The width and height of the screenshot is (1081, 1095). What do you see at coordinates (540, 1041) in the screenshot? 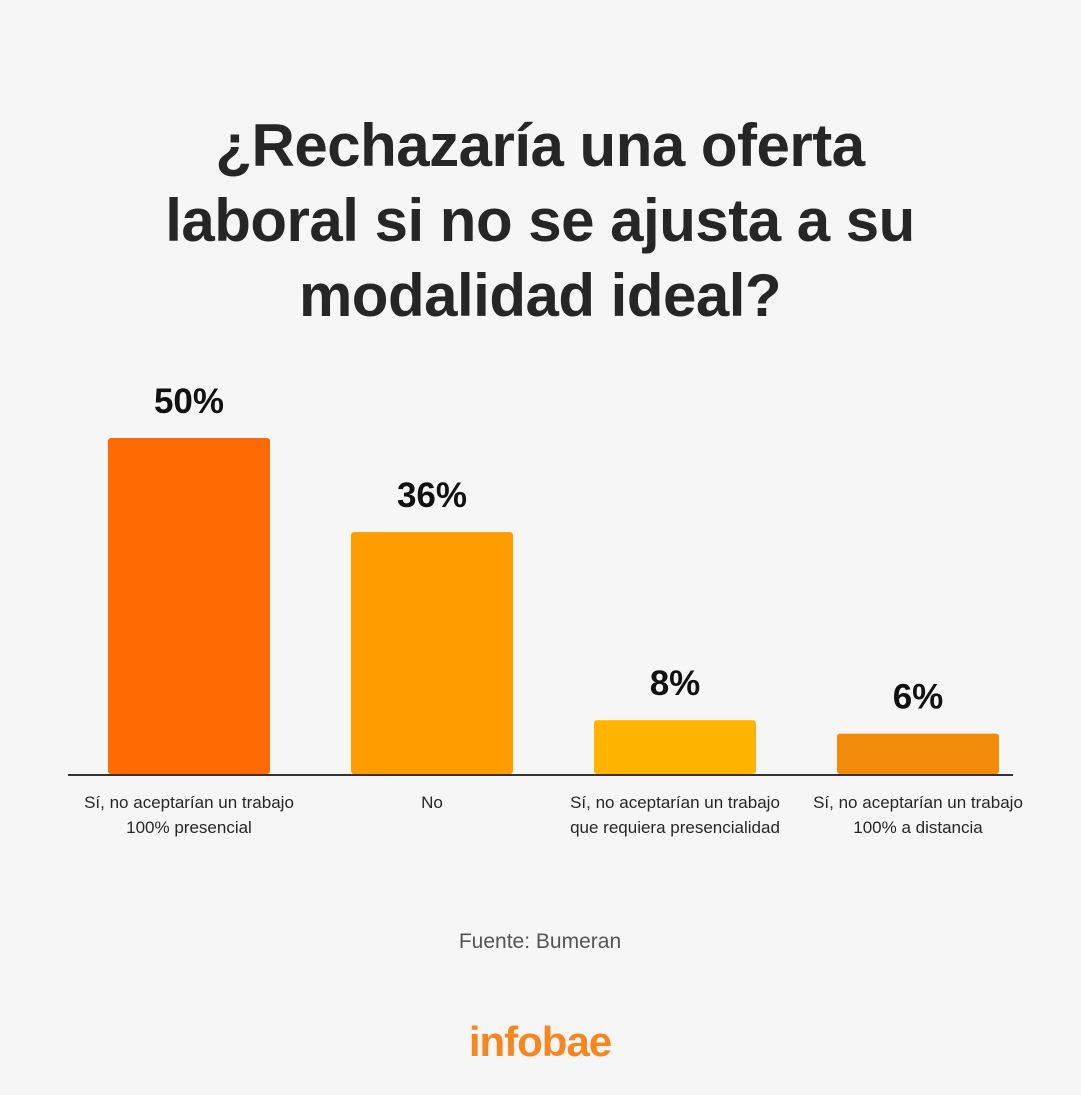
I see `infobae-logo: infobae` at bounding box center [540, 1041].